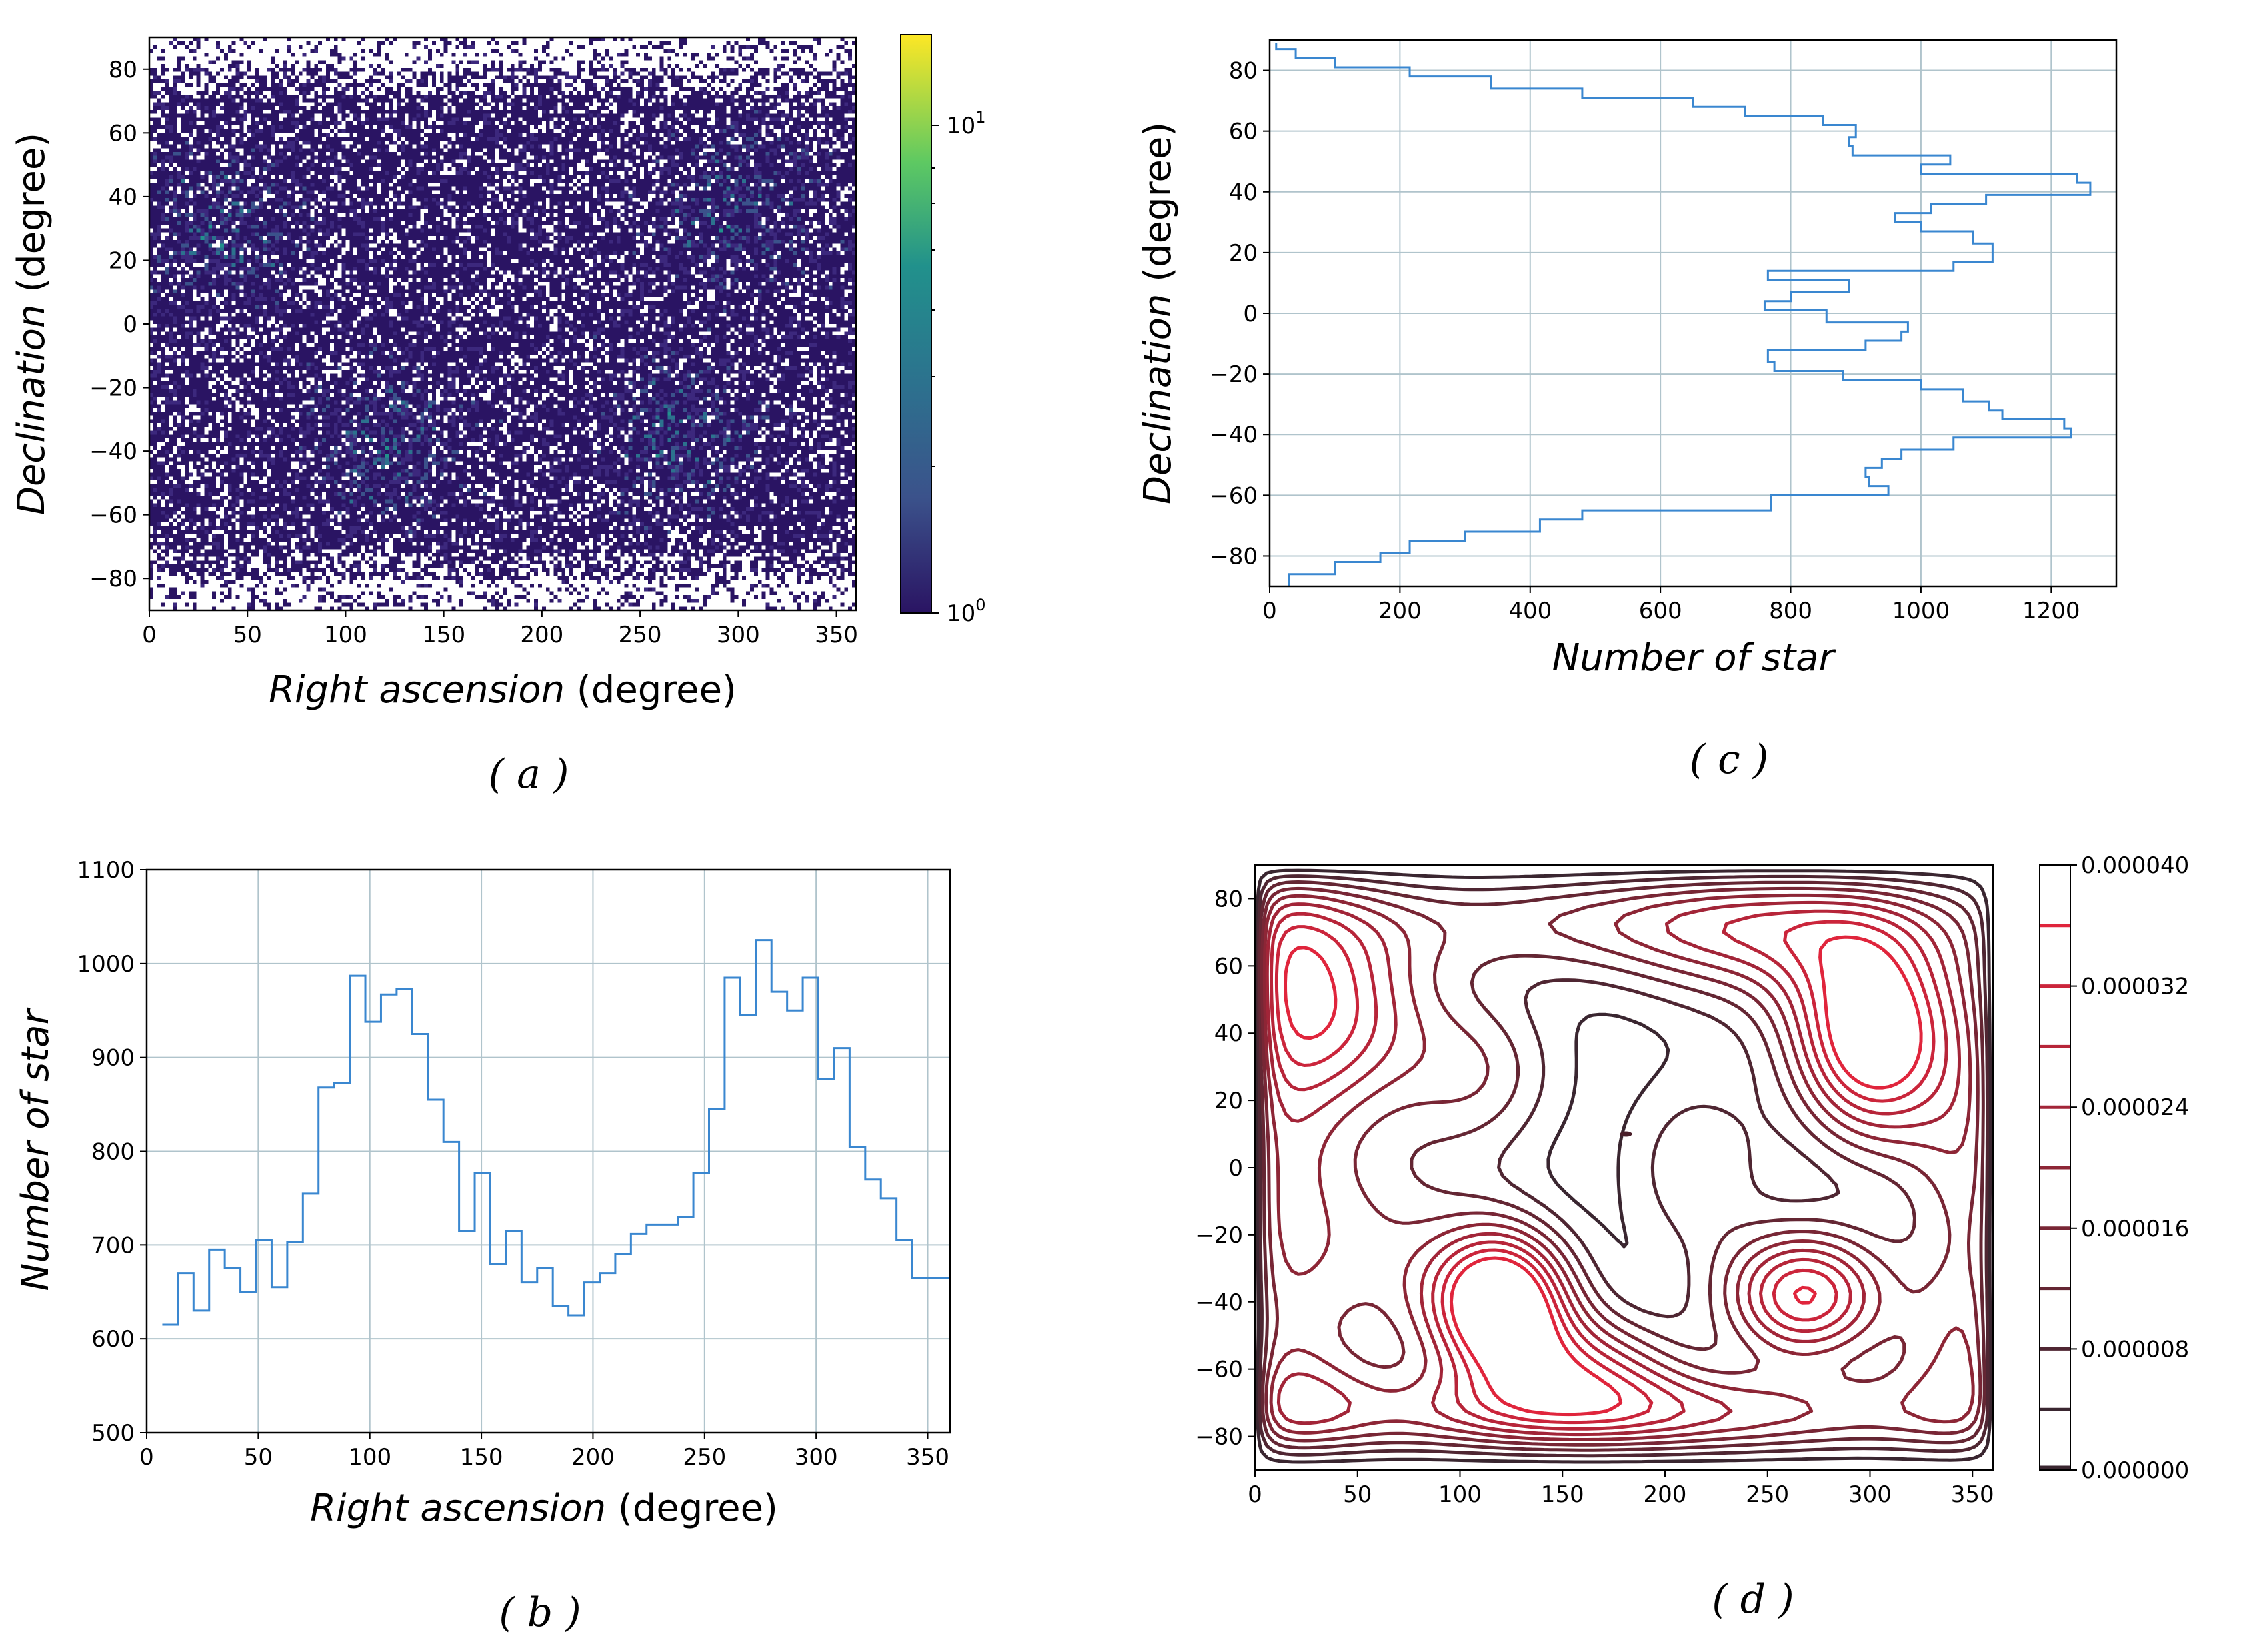  Describe the element at coordinates (544, 1452) in the screenshot. I see `panel-b-x-ticks: 0 50 100 150 200 250 300 350` at that location.